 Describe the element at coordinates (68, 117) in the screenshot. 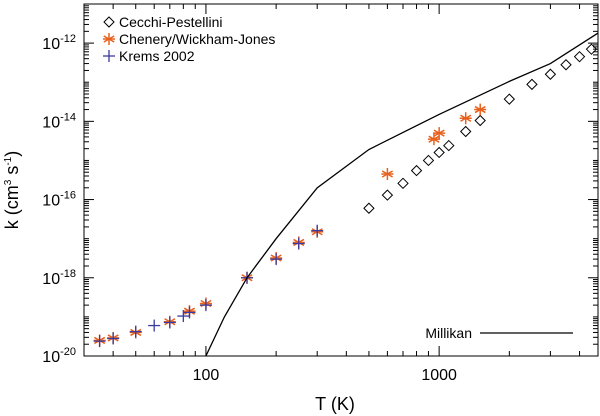

I see `y-tick-exponent: -14` at that location.